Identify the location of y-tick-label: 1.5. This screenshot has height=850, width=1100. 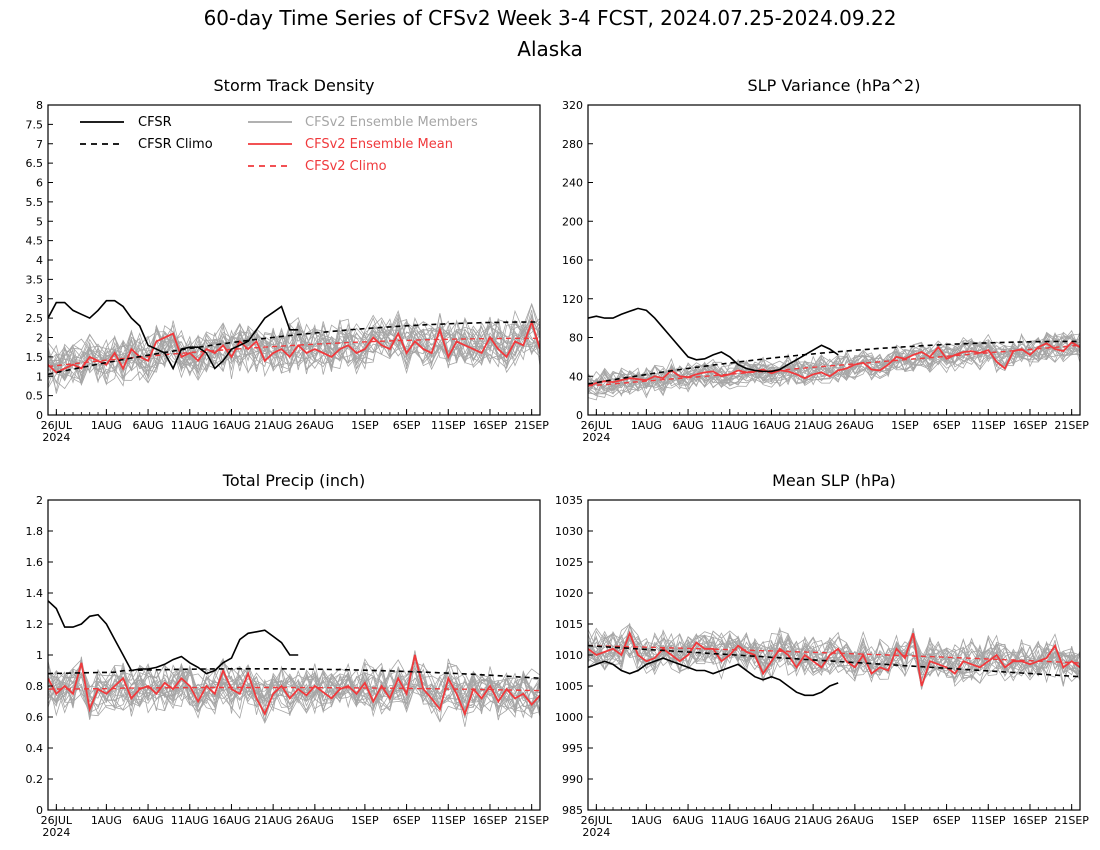
(35, 357).